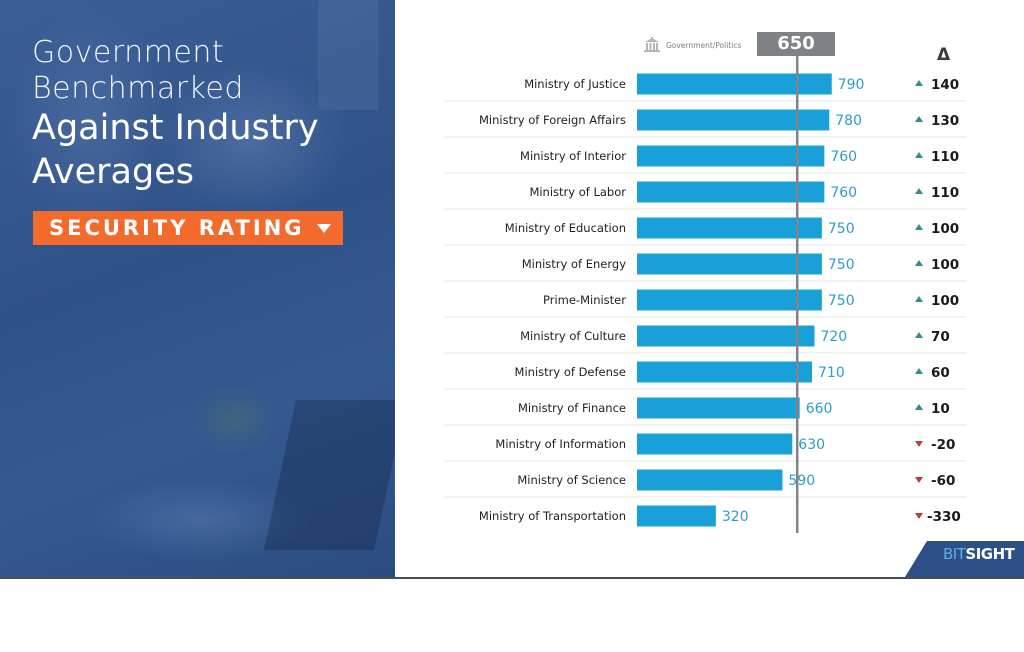 This screenshot has height=652, width=1024. Describe the element at coordinates (944, 517) in the screenshot. I see `delta-label: -330` at that location.